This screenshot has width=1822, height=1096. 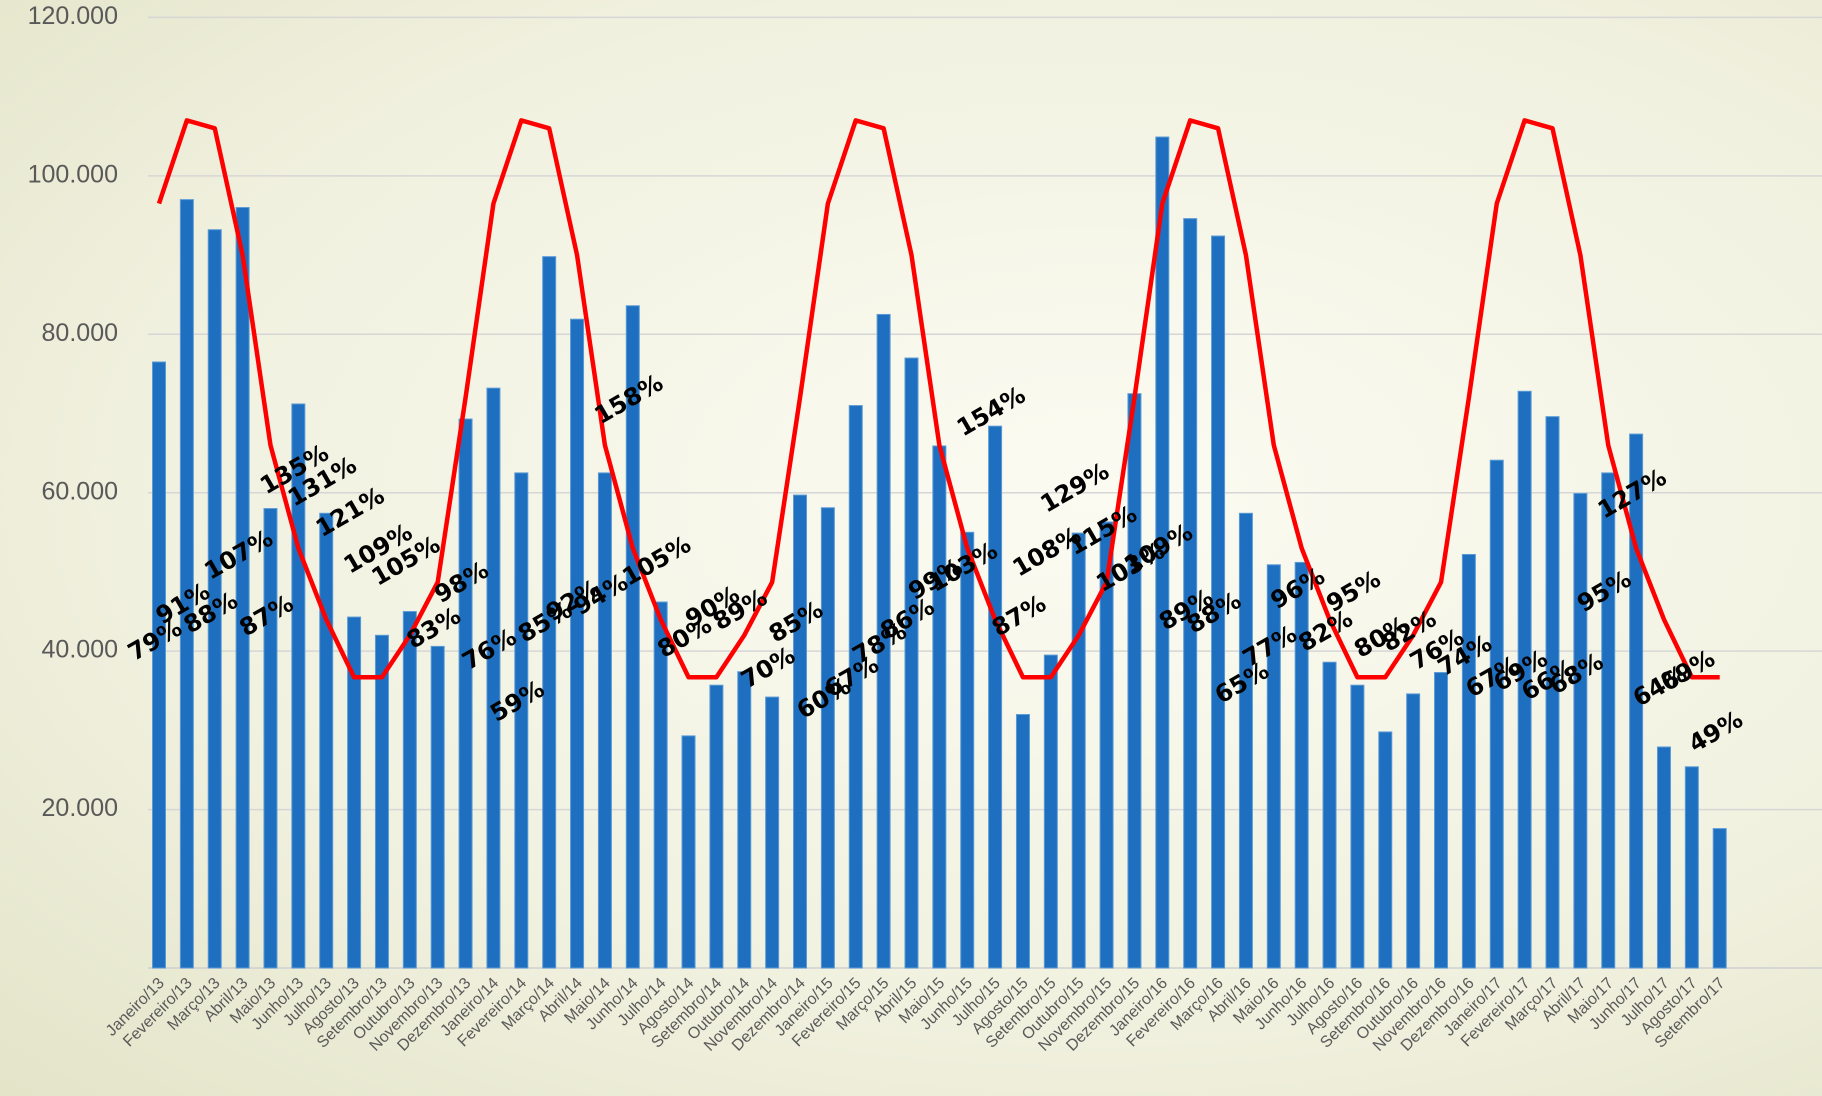 I want to click on y-tick-label: 20.000, so click(x=80, y=808).